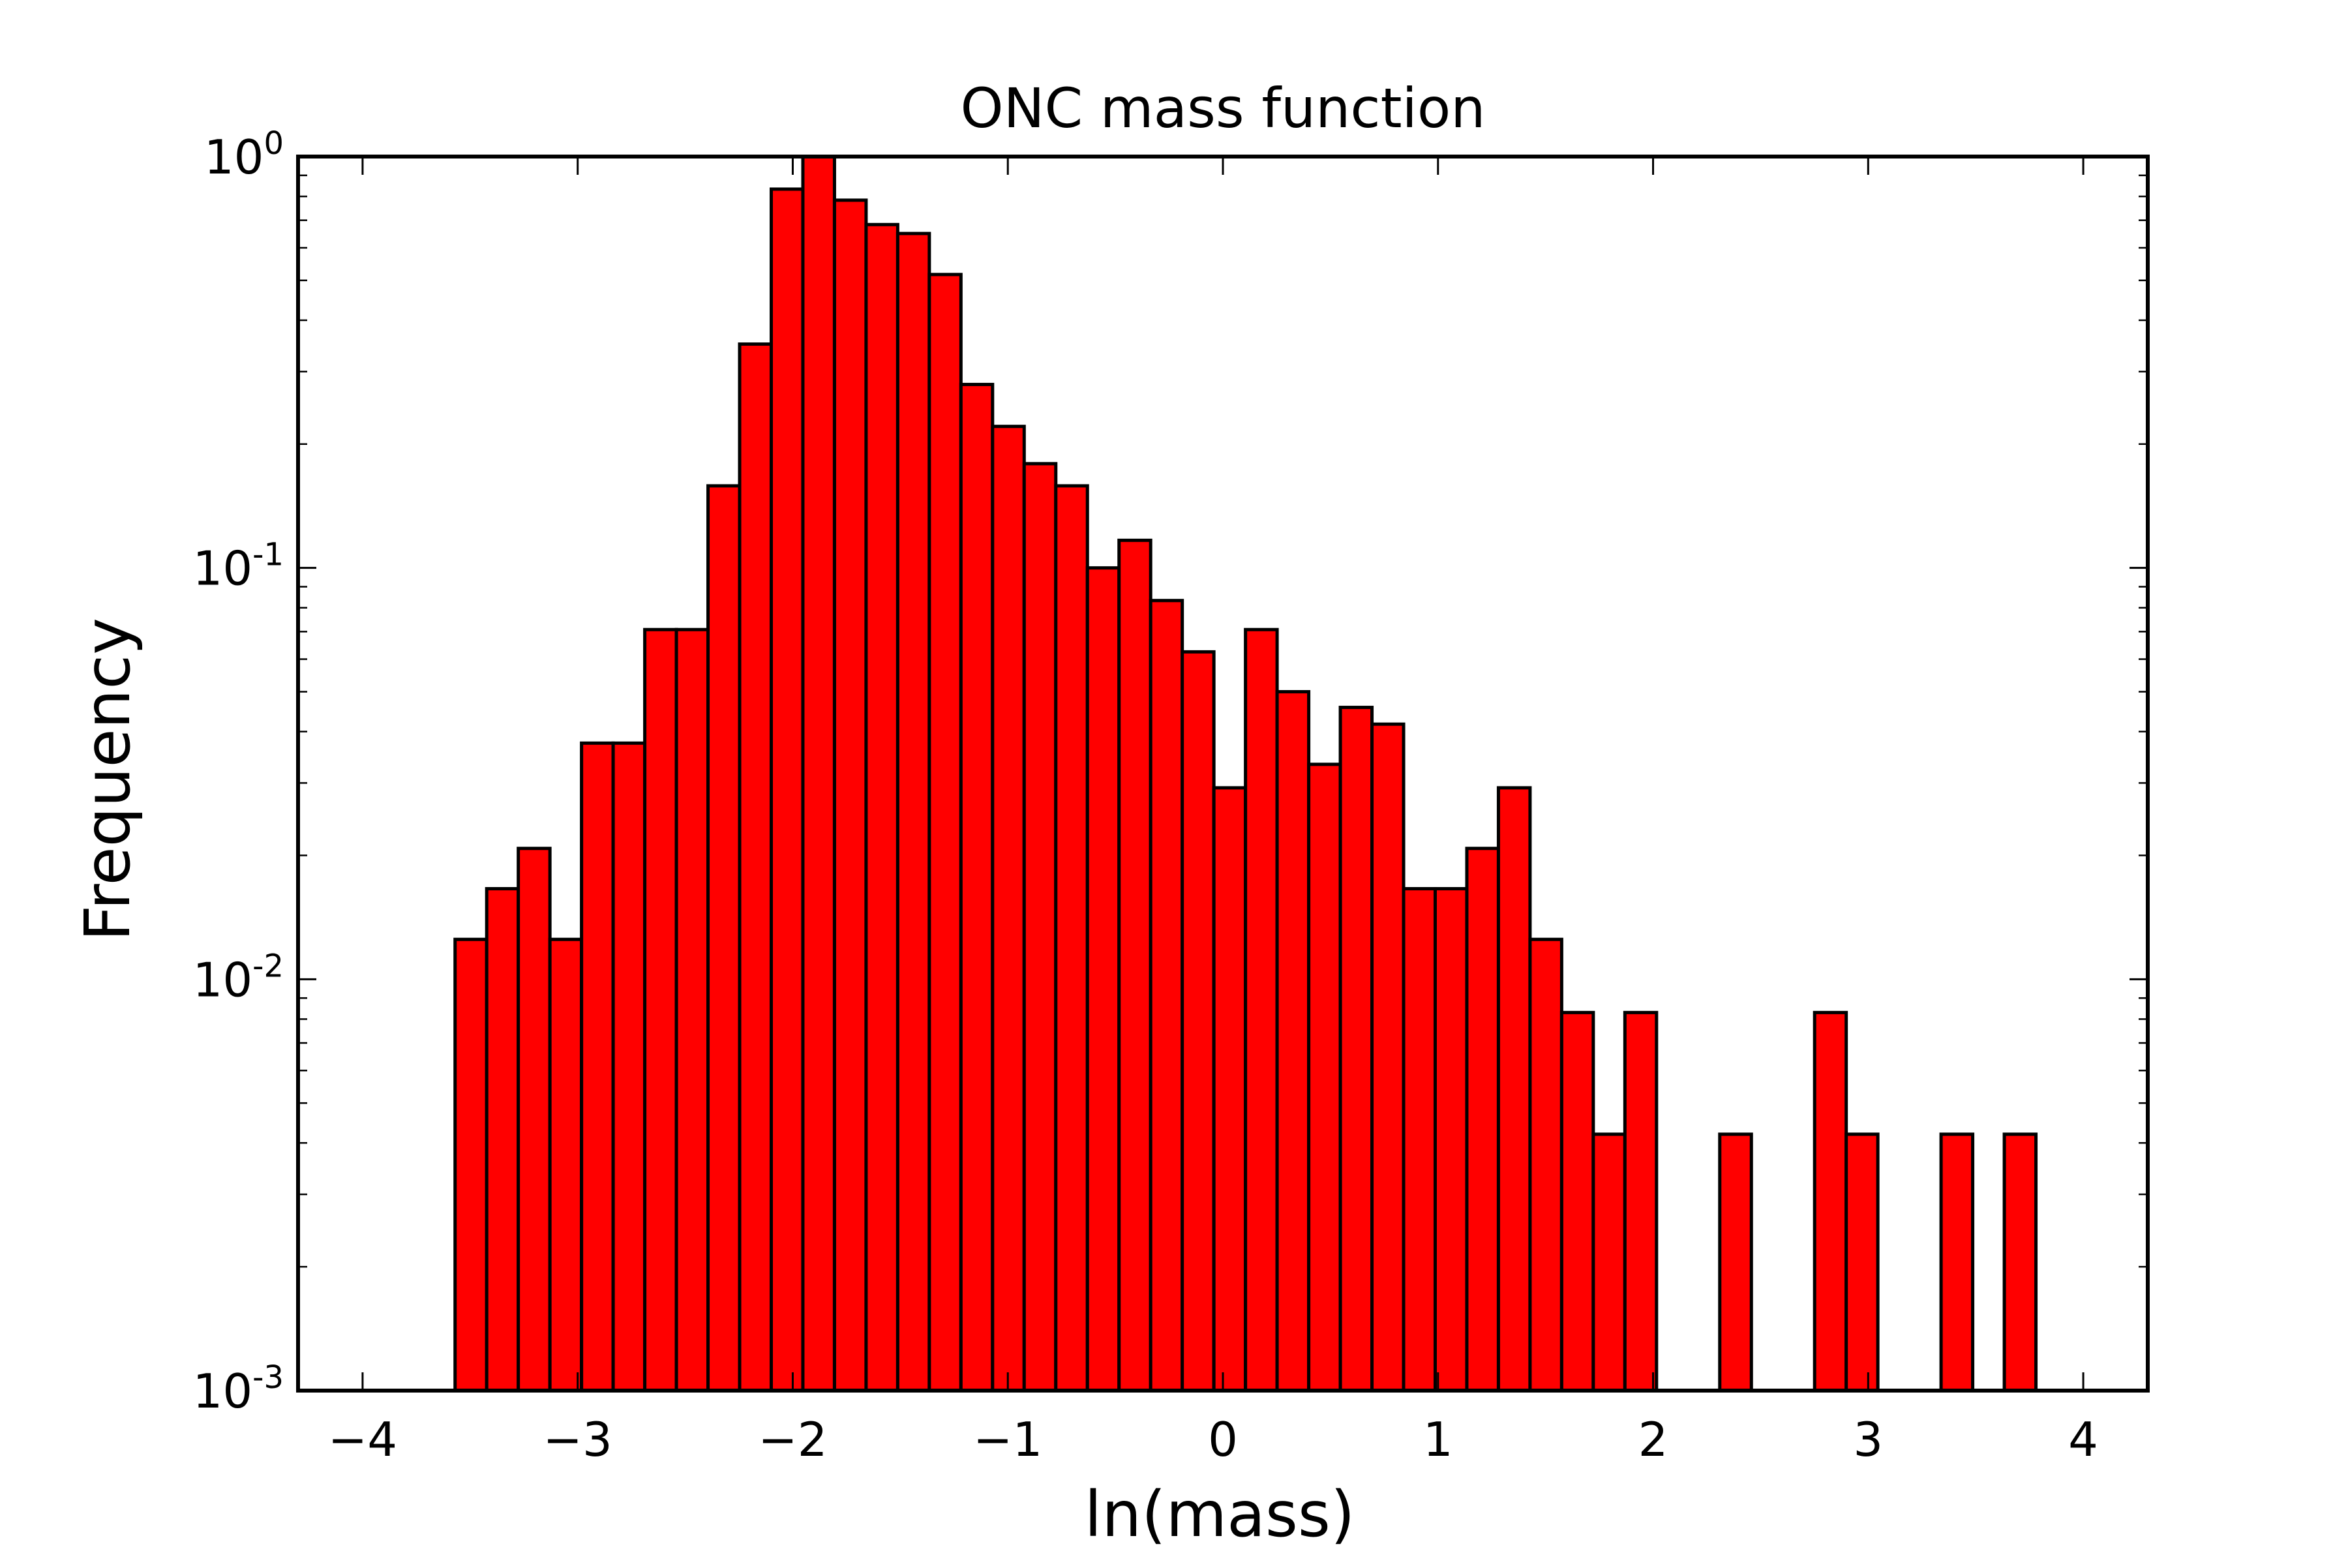  Describe the element at coordinates (238, 566) in the screenshot. I see `y-tick-label: 10⁻¹` at that location.